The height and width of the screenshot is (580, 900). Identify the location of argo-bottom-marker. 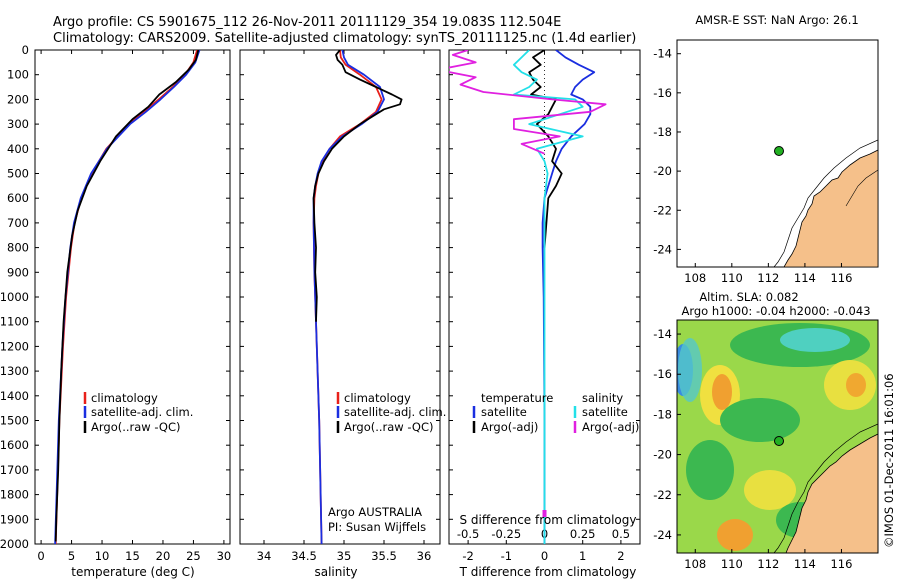
(544, 513).